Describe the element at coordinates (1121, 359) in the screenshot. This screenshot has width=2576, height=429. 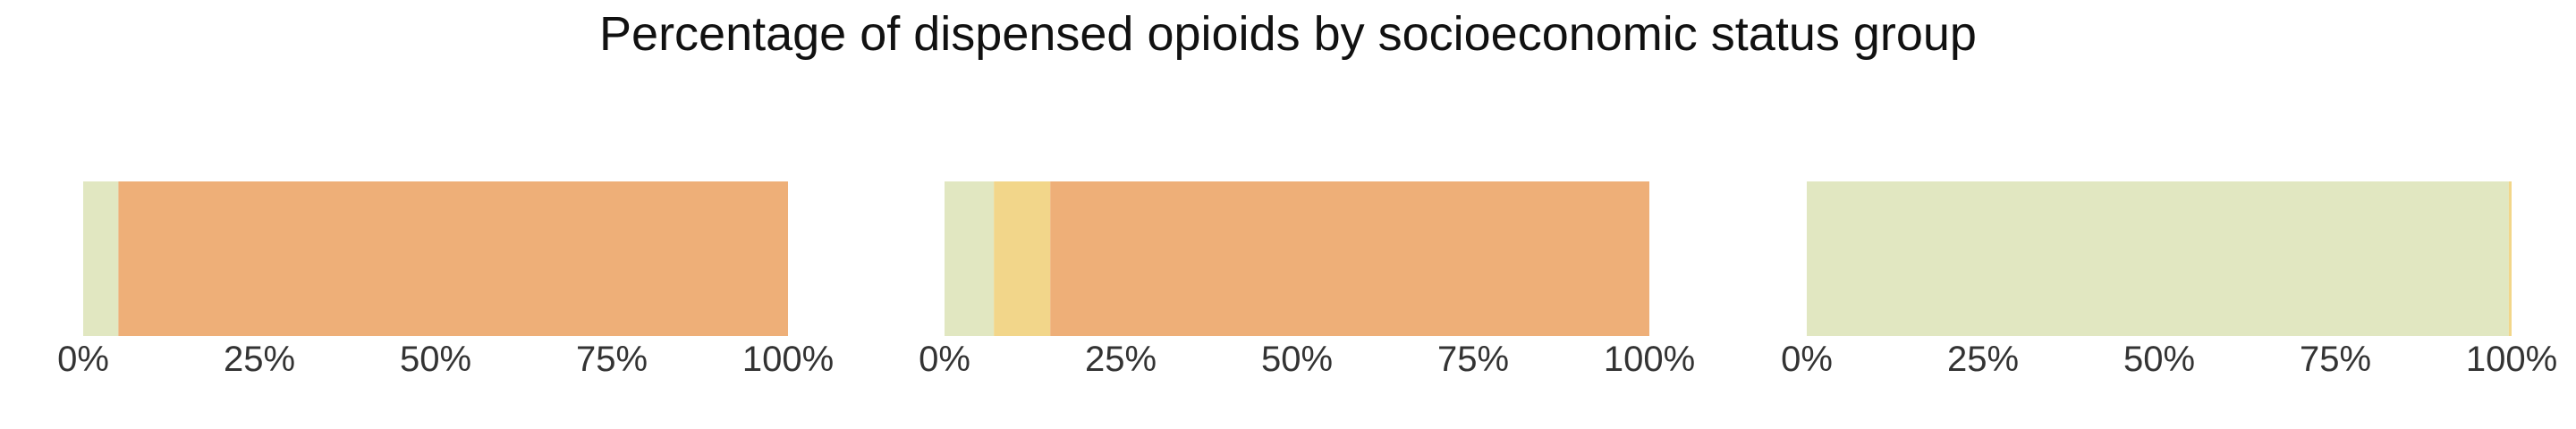
I see `x-tick-label-panel2: 25%` at that location.